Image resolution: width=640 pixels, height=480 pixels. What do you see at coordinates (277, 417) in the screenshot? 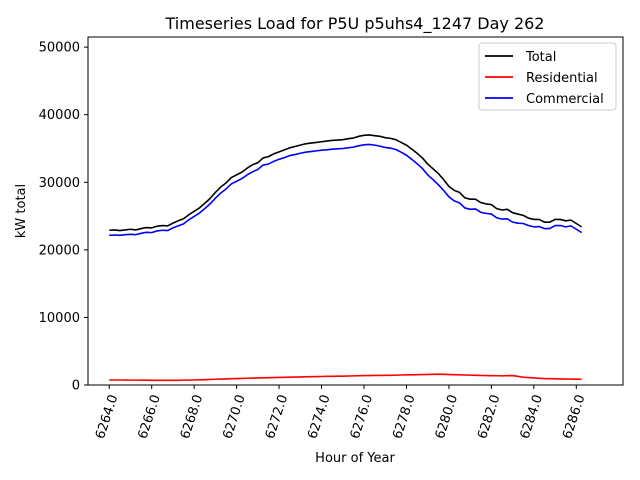
I see `x-tick-label: 6272.0` at bounding box center [277, 417].